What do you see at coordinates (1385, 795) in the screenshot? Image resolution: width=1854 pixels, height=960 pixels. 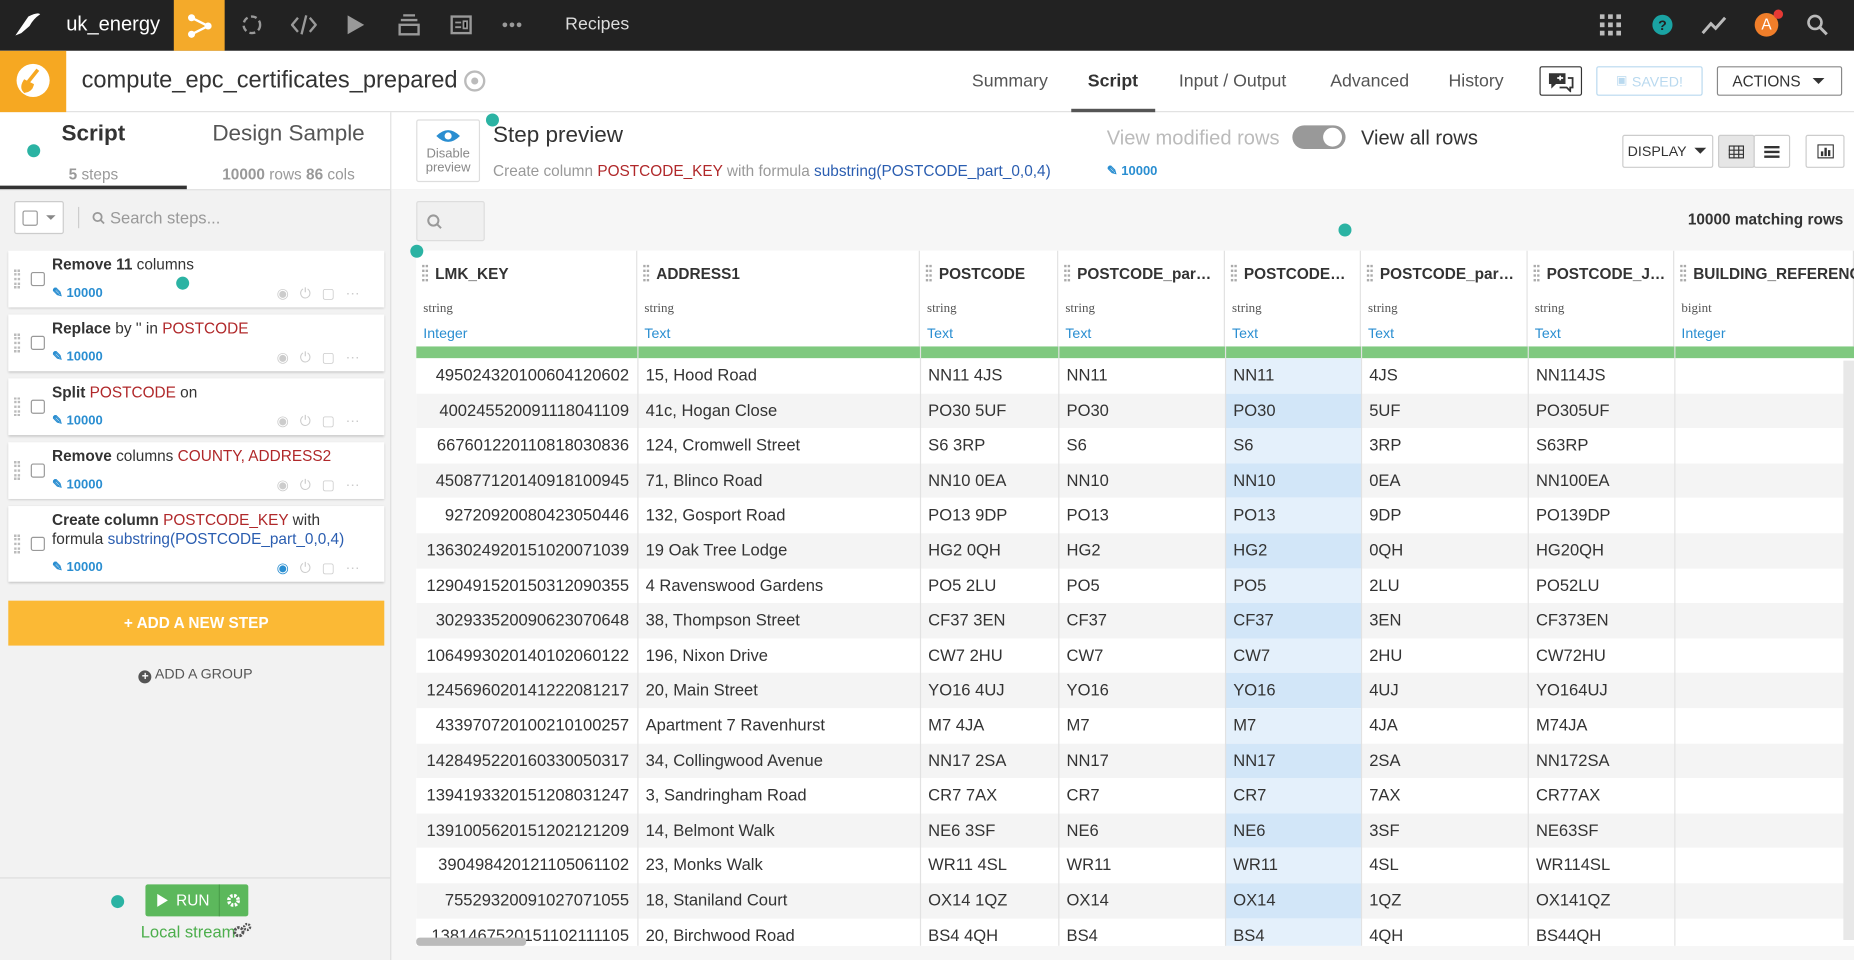 I see `cell: 7AX` at bounding box center [1385, 795].